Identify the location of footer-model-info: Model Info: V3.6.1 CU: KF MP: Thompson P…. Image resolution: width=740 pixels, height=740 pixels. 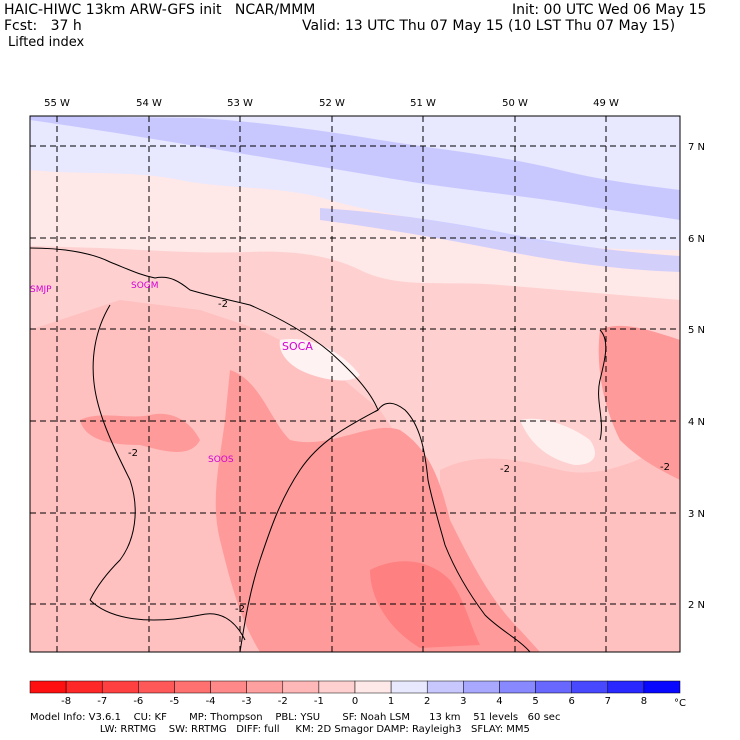
(295, 717).